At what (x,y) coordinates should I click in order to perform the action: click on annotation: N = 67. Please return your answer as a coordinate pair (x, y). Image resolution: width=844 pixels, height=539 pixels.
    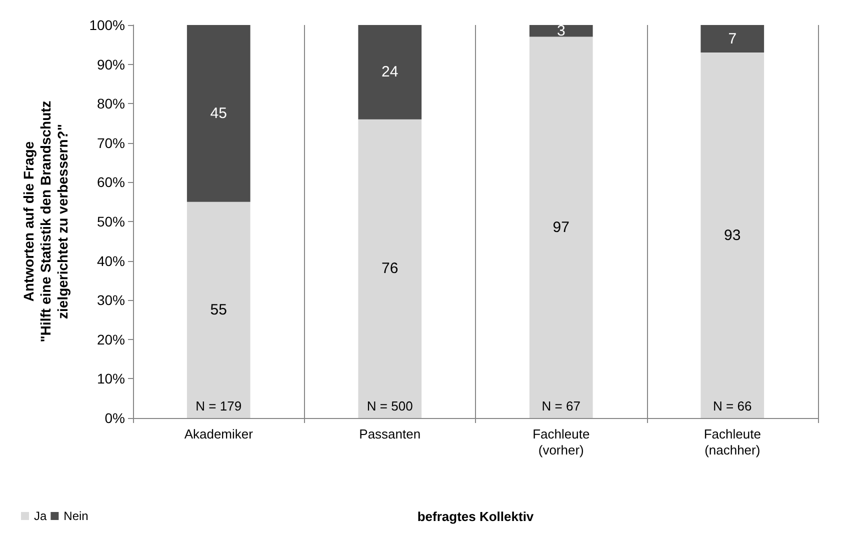
    Looking at the image, I should click on (561, 406).